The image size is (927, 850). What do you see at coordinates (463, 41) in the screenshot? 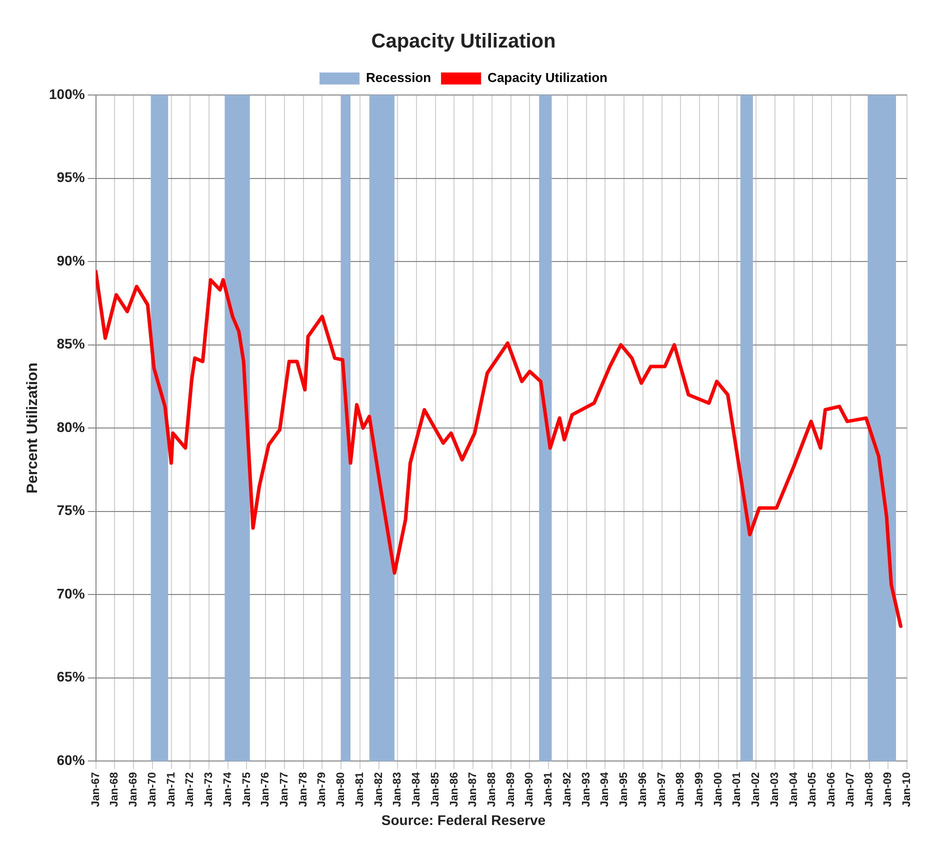
I see `chart-title: Capacity Utilization` at bounding box center [463, 41].